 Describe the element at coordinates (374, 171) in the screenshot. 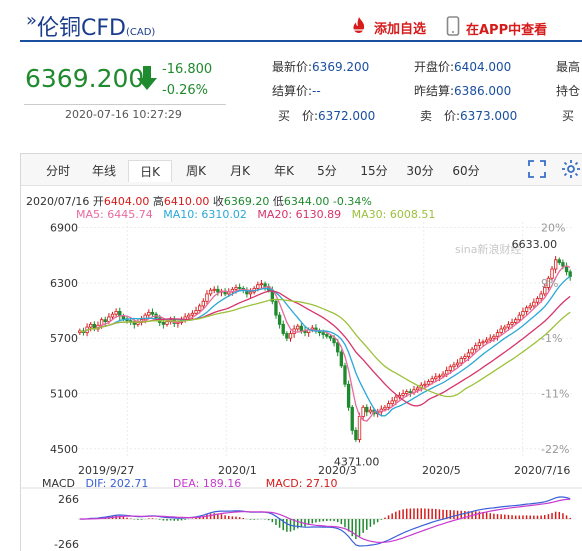

I see `tab-15min: 15分` at that location.